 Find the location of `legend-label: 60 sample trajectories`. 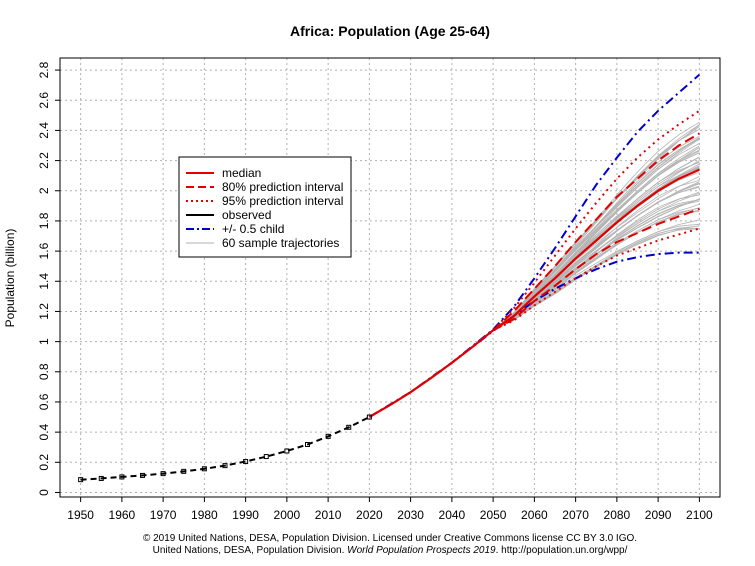

legend-label: 60 sample trajectories is located at coordinates (280, 243).